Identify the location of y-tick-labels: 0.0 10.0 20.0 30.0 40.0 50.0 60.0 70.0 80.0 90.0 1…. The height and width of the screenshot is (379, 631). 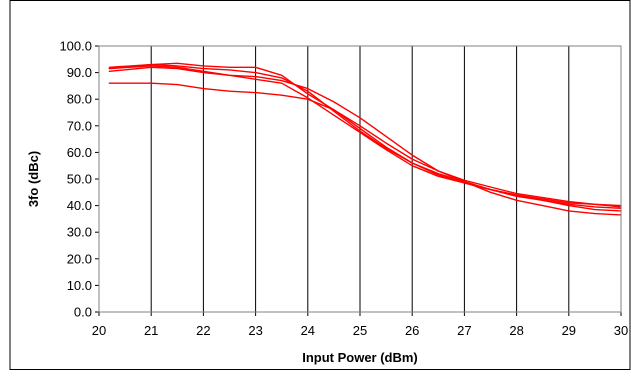
(79, 179).